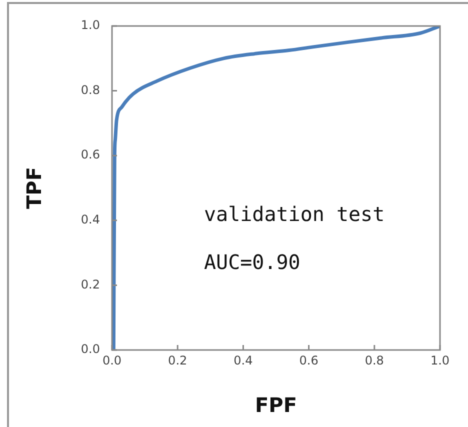 This screenshot has width=468, height=427. What do you see at coordinates (294, 214) in the screenshot?
I see `annotation: validation test` at bounding box center [294, 214].